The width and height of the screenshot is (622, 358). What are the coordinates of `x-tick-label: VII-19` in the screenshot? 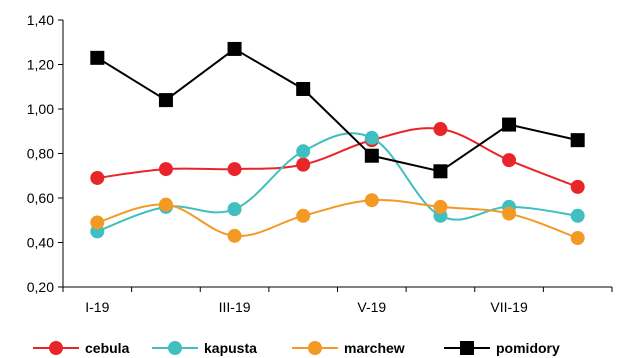 It's located at (509, 307).